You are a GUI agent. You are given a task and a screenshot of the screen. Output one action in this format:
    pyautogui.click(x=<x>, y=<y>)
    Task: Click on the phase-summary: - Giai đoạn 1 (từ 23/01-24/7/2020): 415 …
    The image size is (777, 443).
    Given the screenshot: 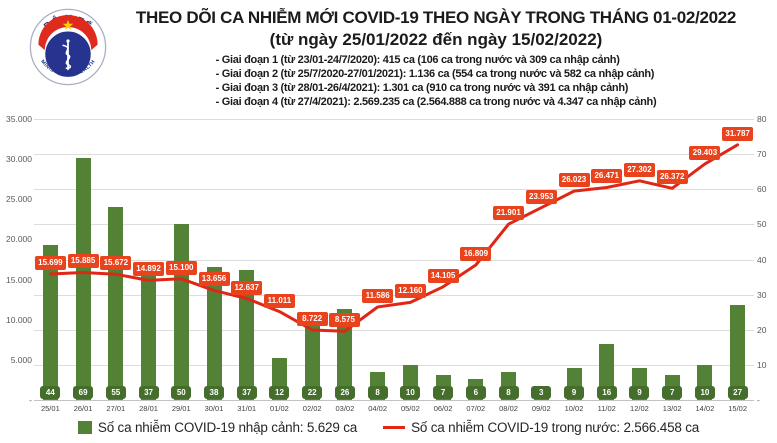 What is the action you would take?
    pyautogui.click(x=436, y=81)
    